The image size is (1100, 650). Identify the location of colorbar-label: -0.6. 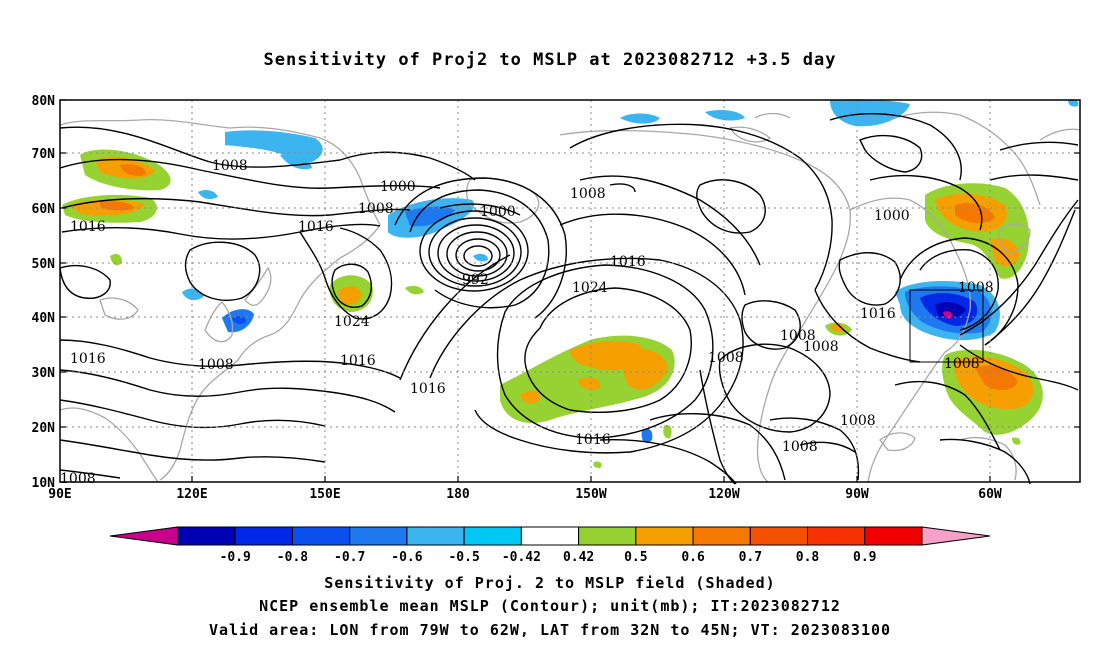
(406, 557).